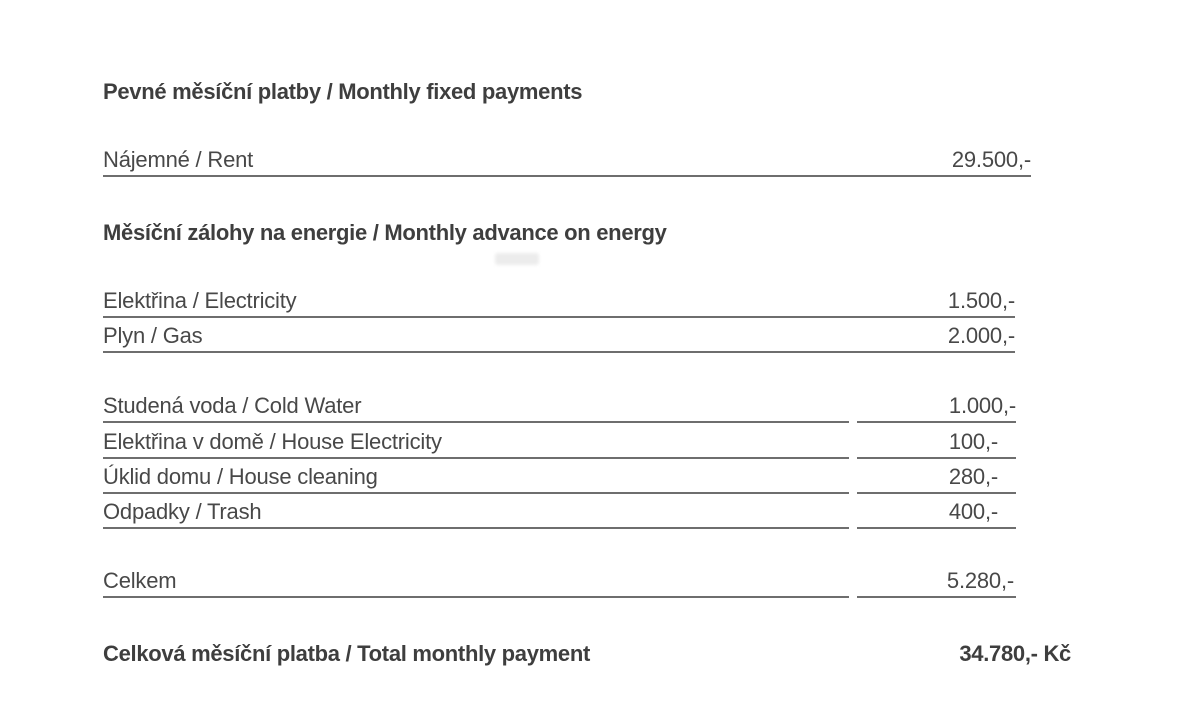 This screenshot has width=1200, height=712. Describe the element at coordinates (567, 162) in the screenshot. I see `table-row: Nájemné / Rent 29.500,-` at that location.